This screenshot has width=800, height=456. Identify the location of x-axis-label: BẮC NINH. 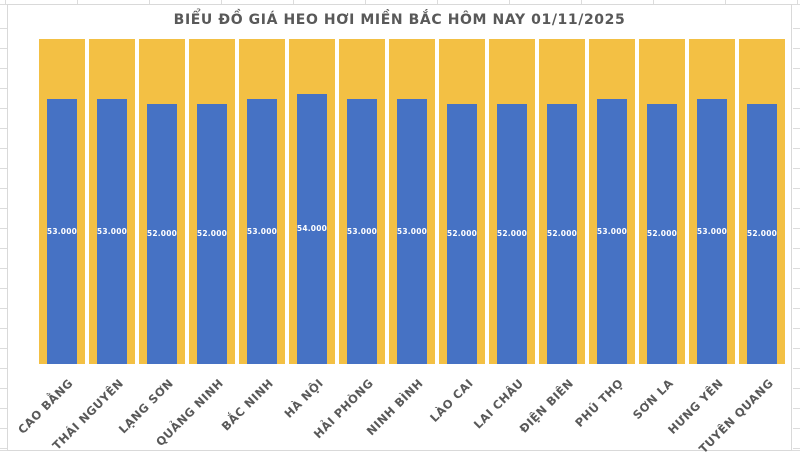
(247, 405).